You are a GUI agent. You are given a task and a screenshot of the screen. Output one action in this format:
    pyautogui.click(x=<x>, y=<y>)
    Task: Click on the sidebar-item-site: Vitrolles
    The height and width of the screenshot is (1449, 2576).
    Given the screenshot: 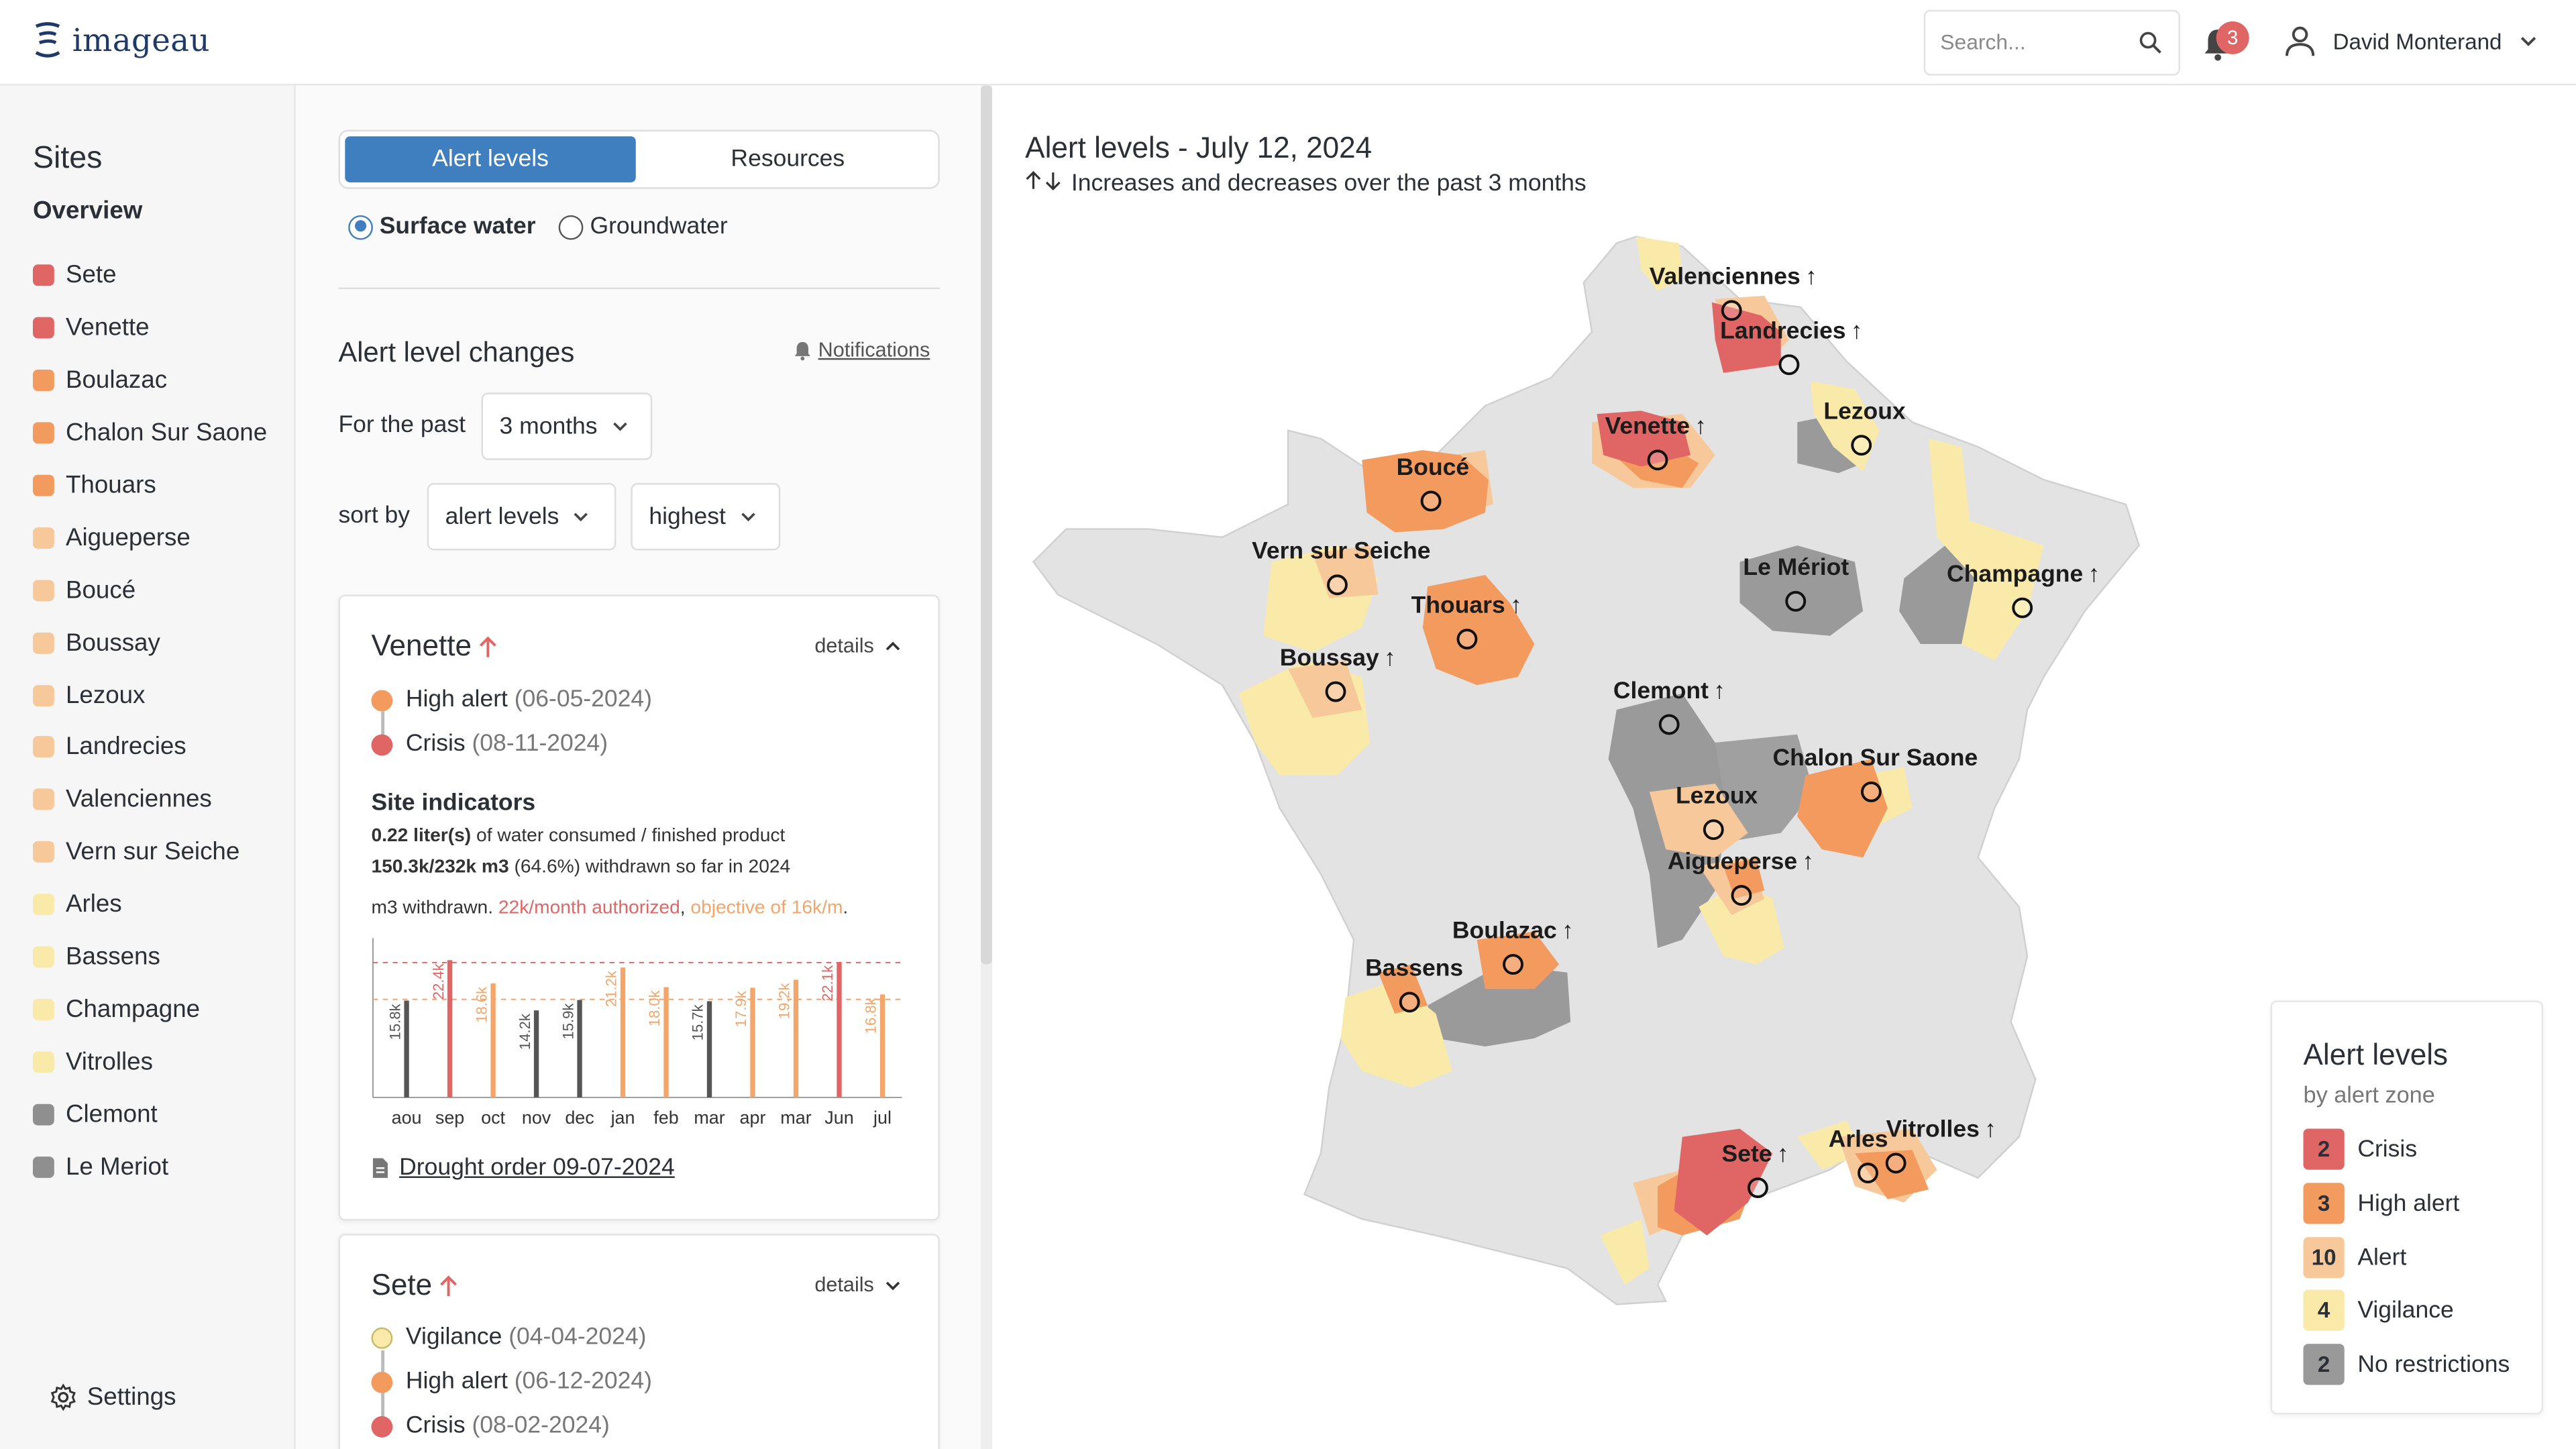 What is the action you would take?
    pyautogui.click(x=149, y=1062)
    